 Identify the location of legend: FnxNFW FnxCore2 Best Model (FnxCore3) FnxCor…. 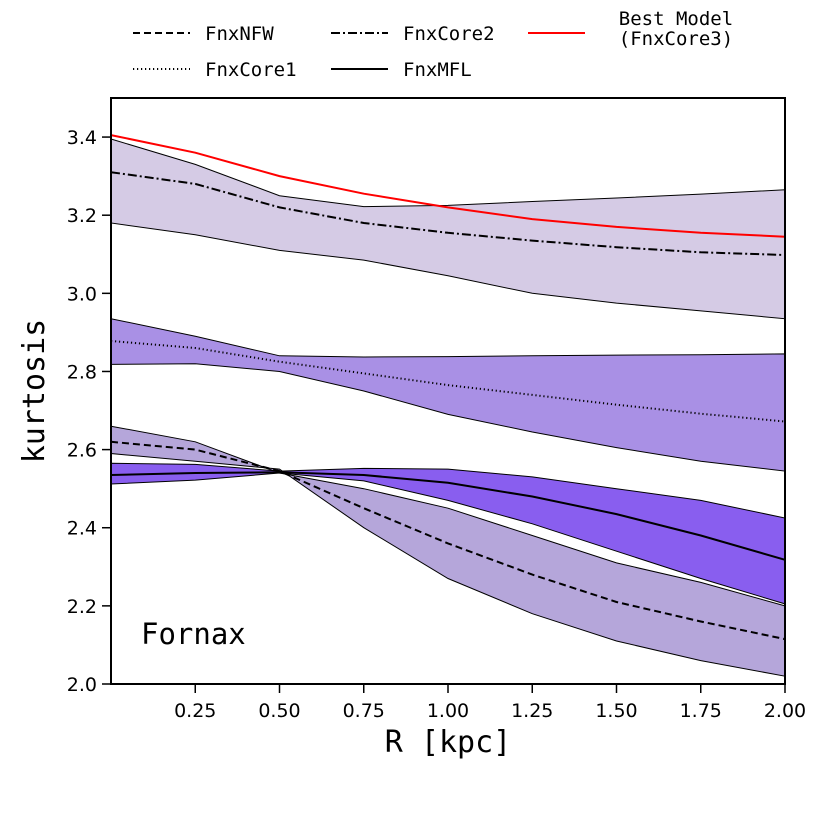
(433, 44).